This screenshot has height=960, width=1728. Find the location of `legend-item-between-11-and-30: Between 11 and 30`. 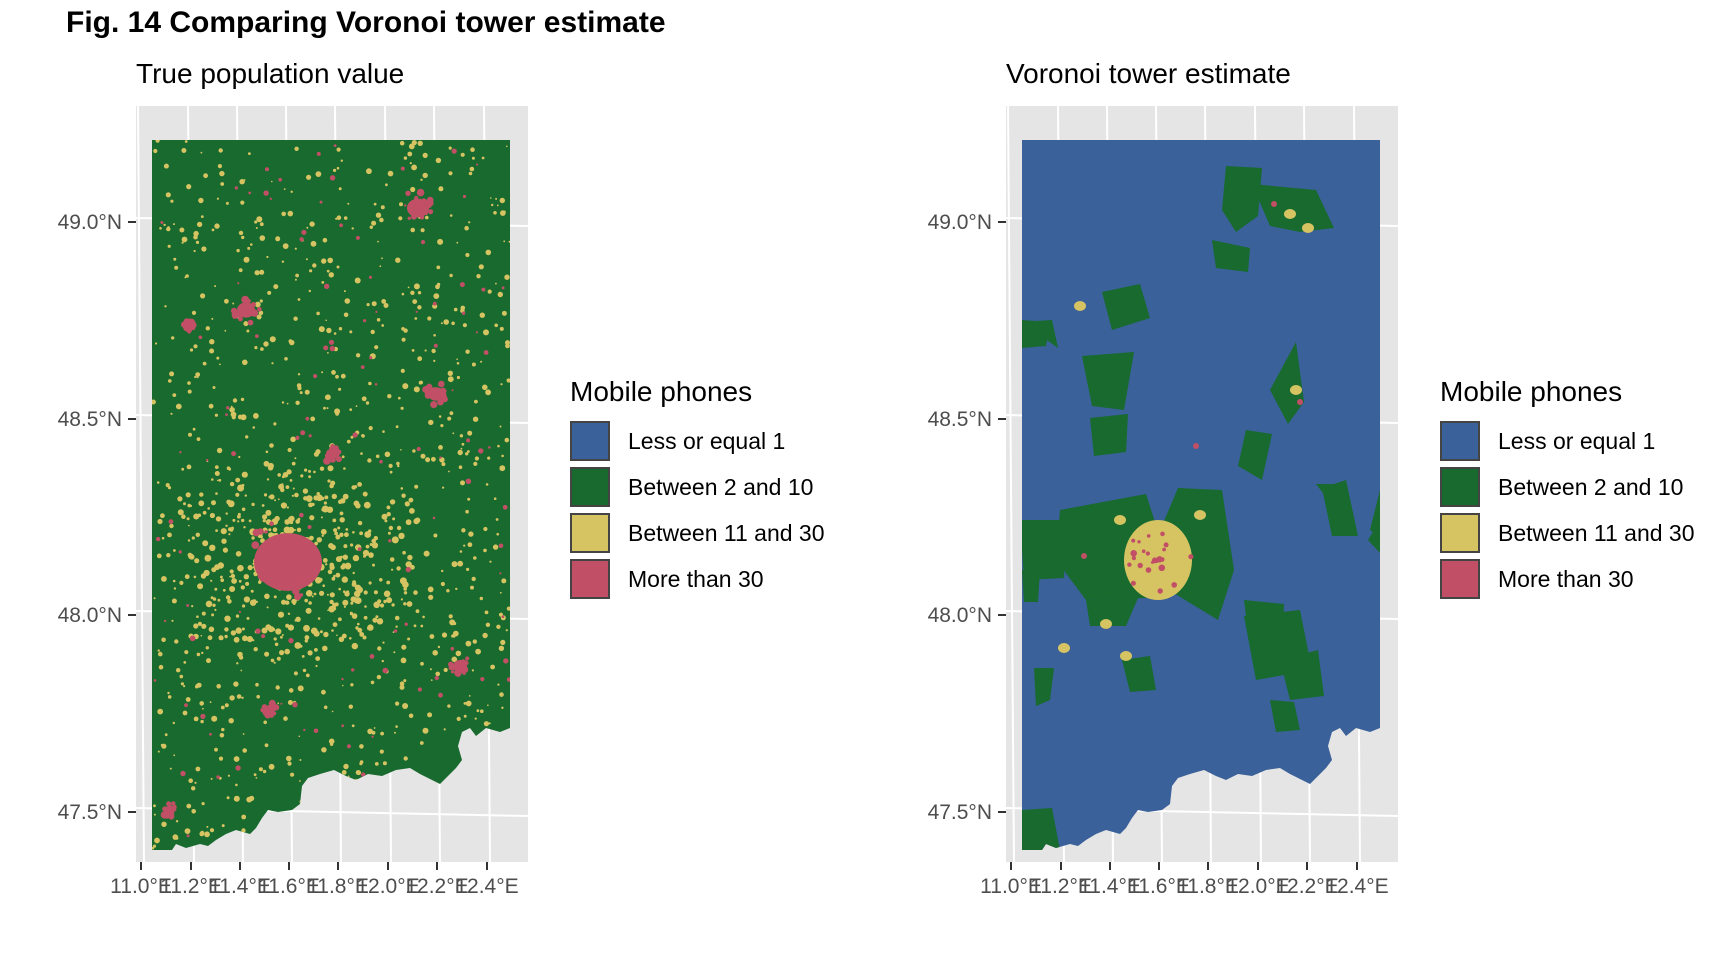

legend-item-between-11-and-30: Between 11 and 30 is located at coordinates (697, 533).